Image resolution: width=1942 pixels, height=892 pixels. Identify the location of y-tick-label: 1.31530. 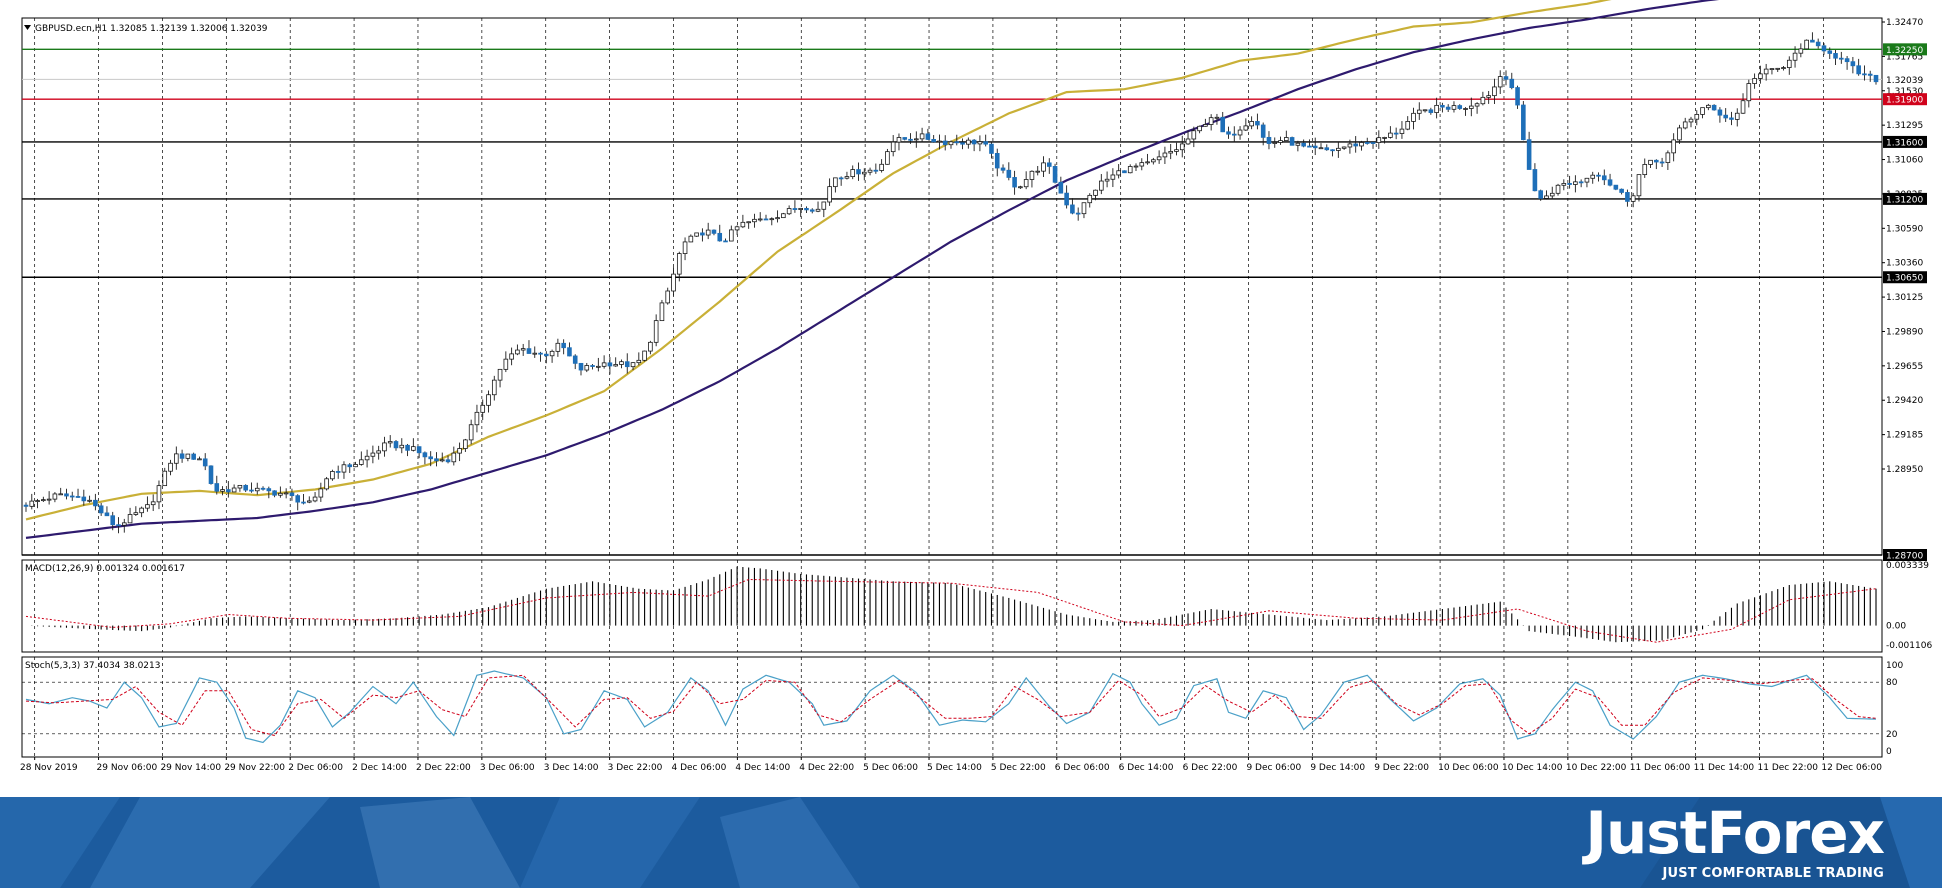
(1904, 92).